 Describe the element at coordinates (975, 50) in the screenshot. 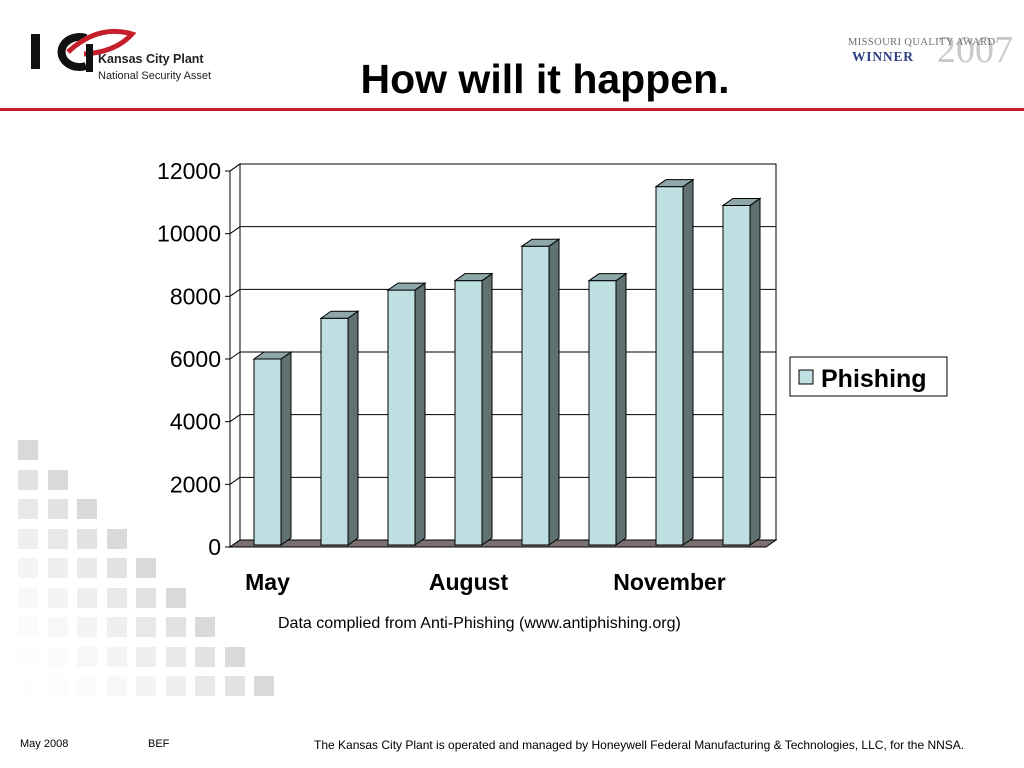

I see `award-year: 2007` at that location.